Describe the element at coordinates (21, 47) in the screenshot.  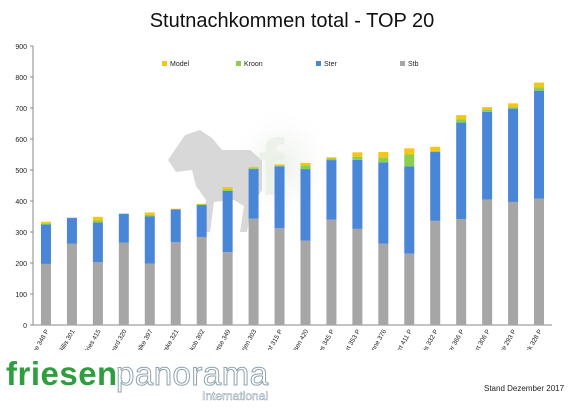
I see `y-tick-label: 900` at that location.